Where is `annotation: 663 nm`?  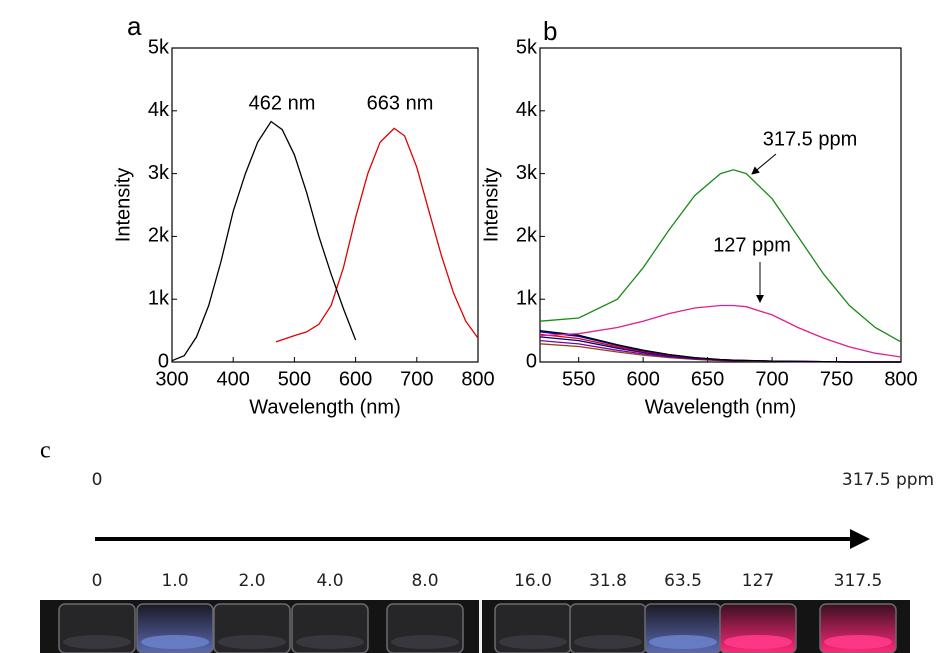
annotation: 663 nm is located at coordinates (400, 103).